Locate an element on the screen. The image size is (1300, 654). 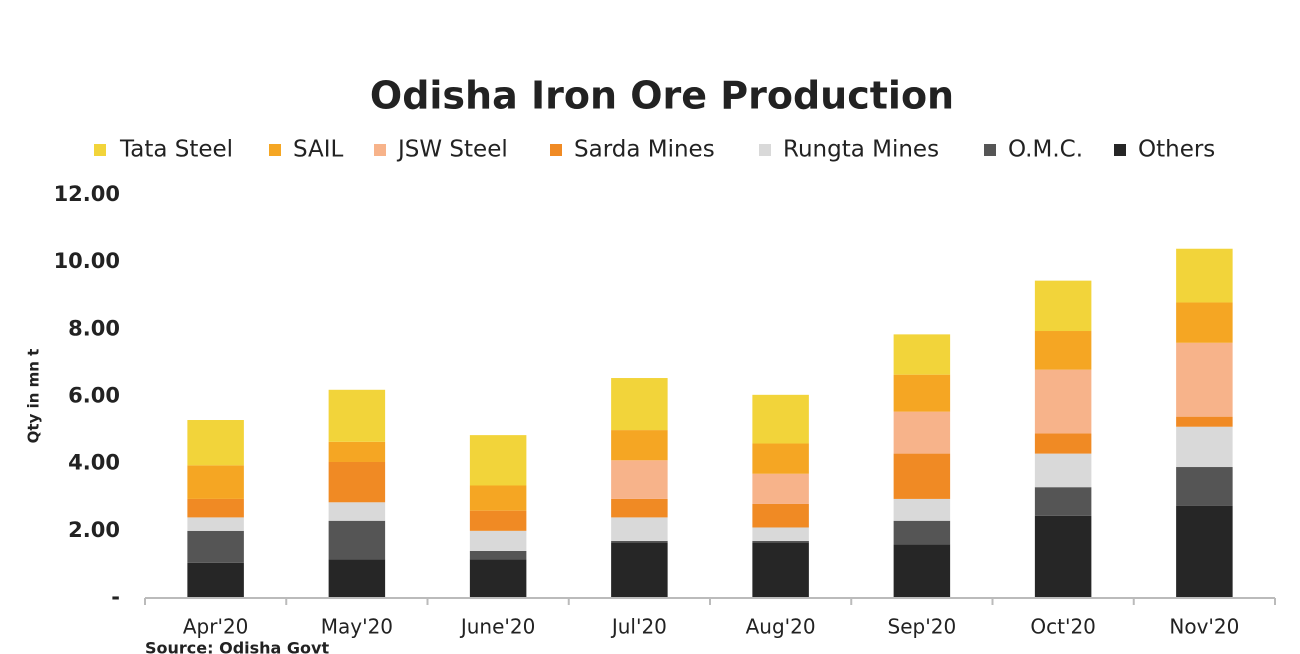
chart-title: Odisha Iron Ore Production is located at coordinates (662, 96).